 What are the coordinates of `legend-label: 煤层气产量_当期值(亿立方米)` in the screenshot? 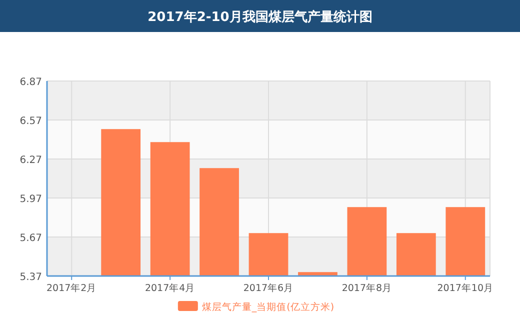 It's located at (268, 307).